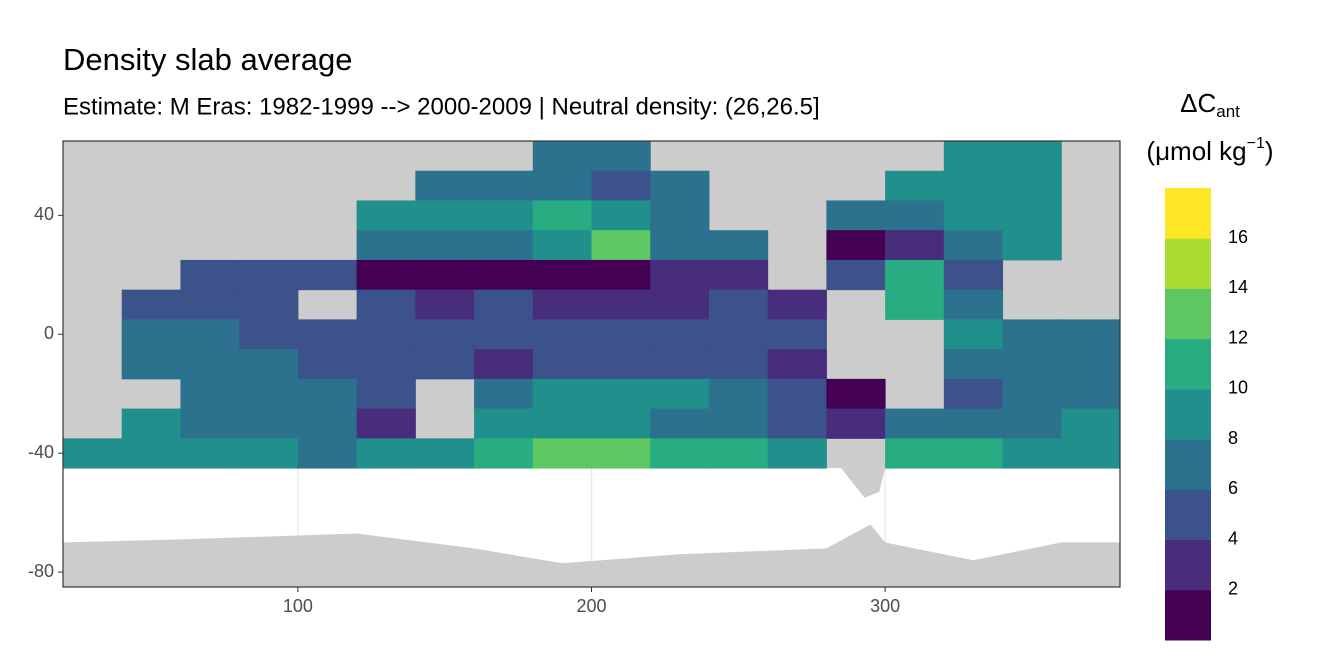 This screenshot has width=1344, height=672. I want to click on legend-label: 10, so click(1238, 388).